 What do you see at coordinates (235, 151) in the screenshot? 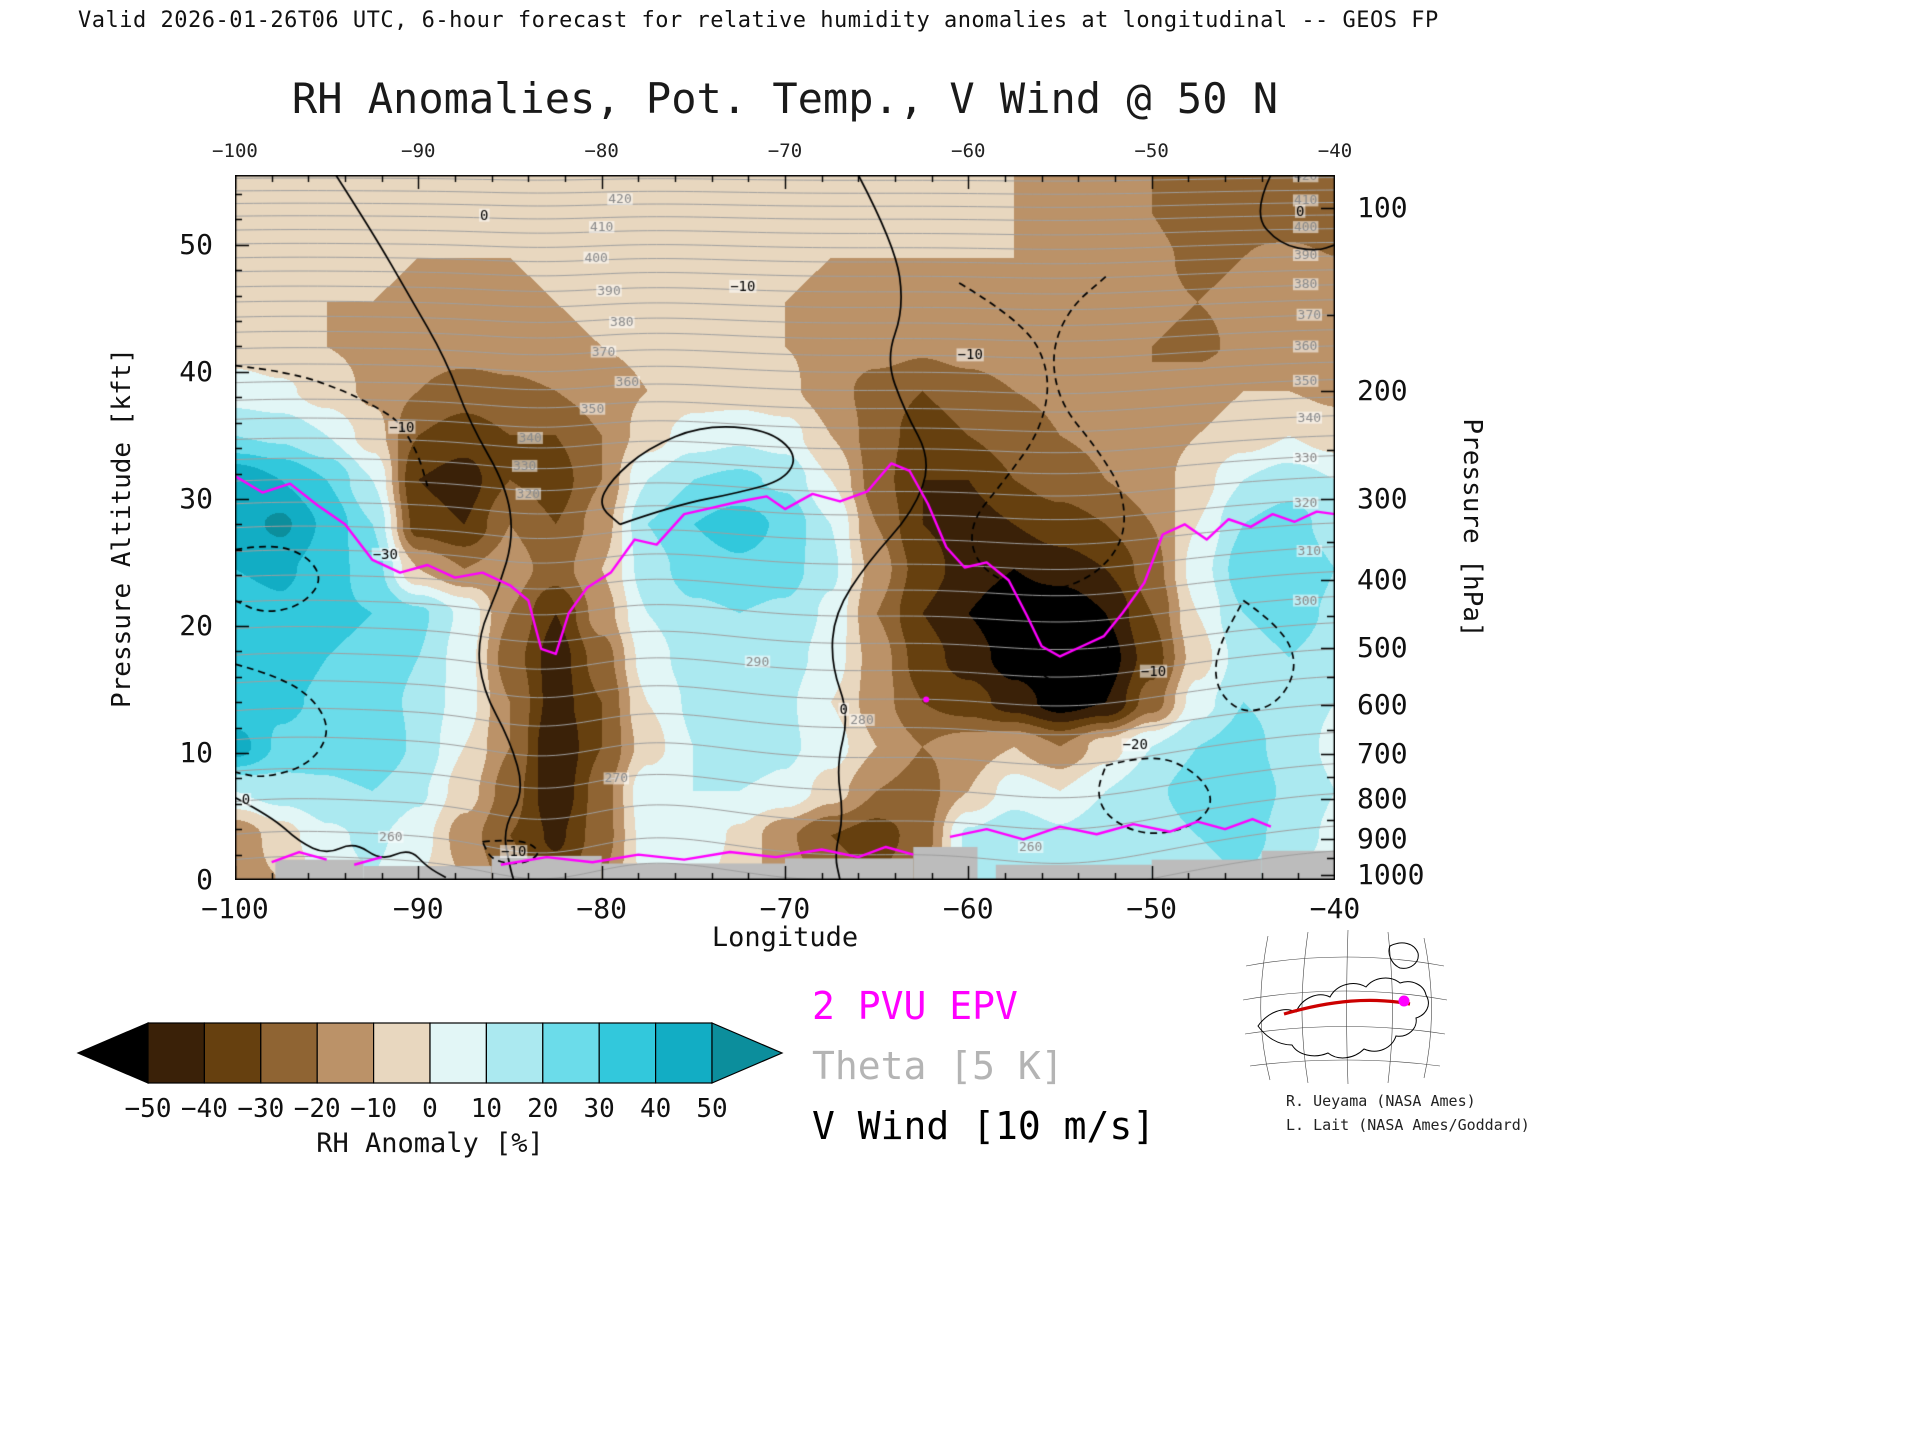
I see `x-tick-label-top: −100` at bounding box center [235, 151].